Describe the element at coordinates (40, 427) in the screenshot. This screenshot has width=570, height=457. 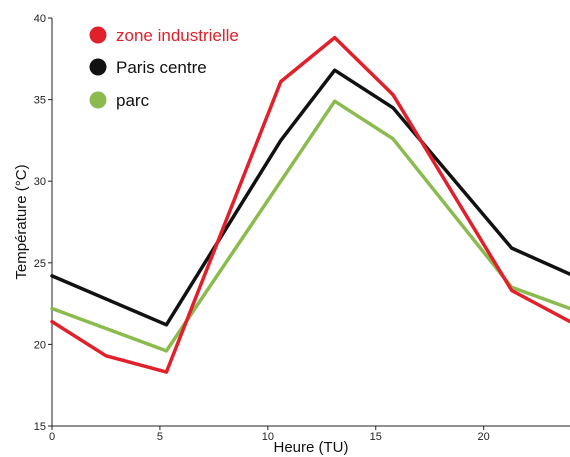
I see `y-tick-label: 15` at that location.